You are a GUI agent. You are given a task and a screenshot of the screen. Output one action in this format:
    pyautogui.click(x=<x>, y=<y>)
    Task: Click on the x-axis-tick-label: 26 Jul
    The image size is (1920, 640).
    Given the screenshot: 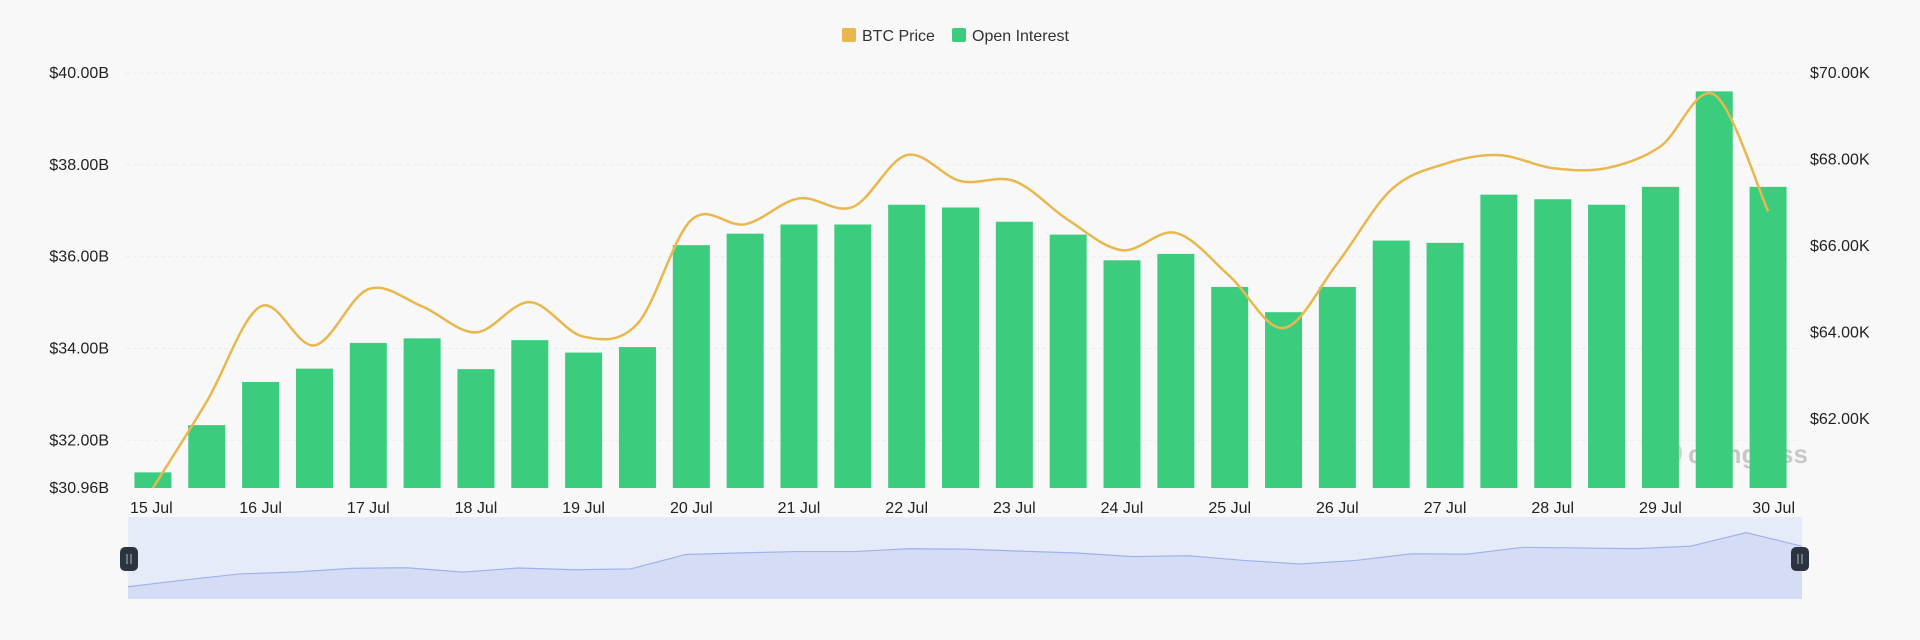 What is the action you would take?
    pyautogui.click(x=1337, y=508)
    